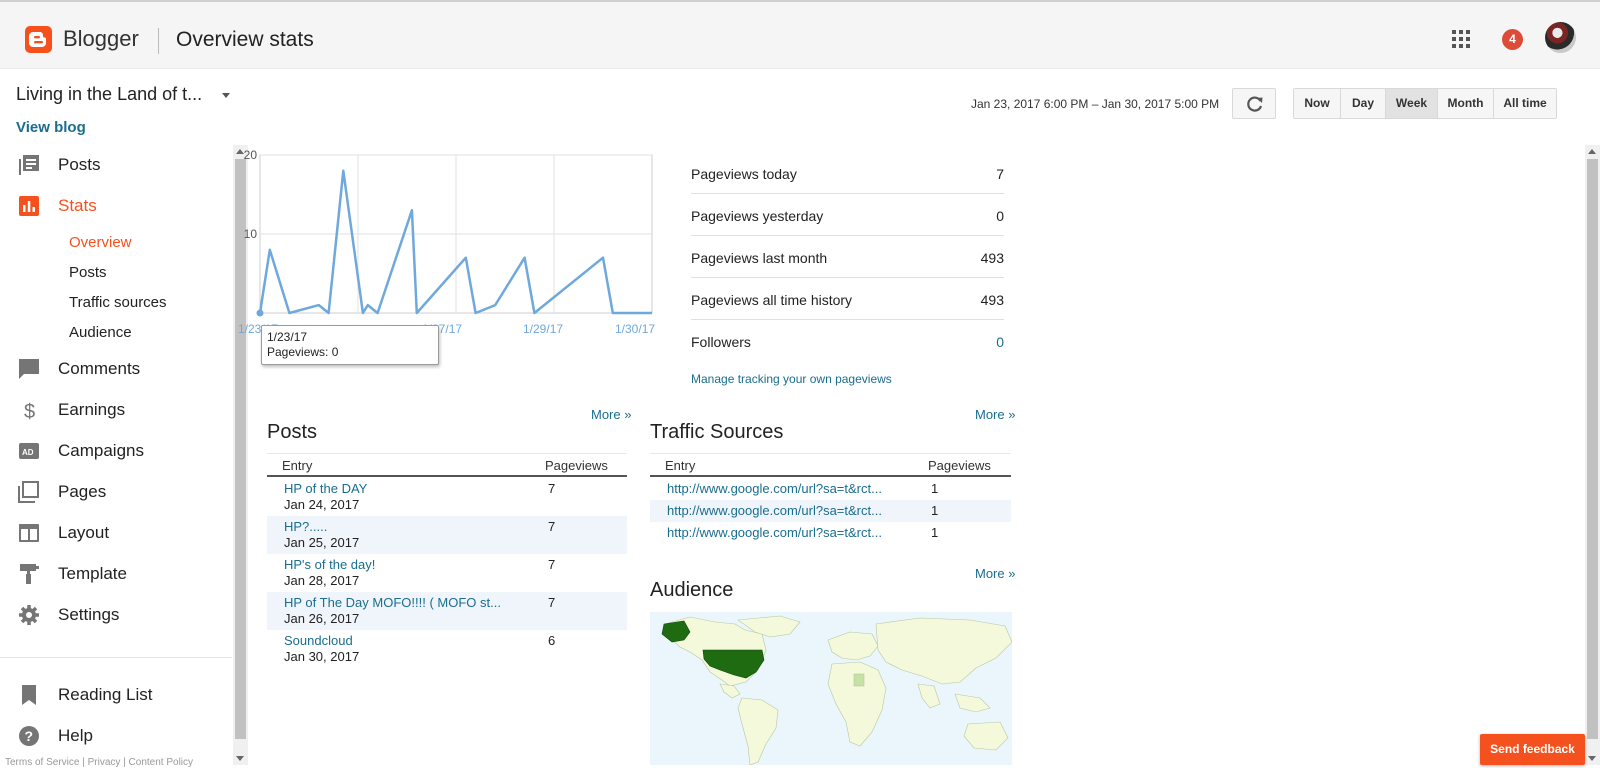 This screenshot has width=1600, height=768. I want to click on post-title-link: HP's of the day!, so click(330, 564).